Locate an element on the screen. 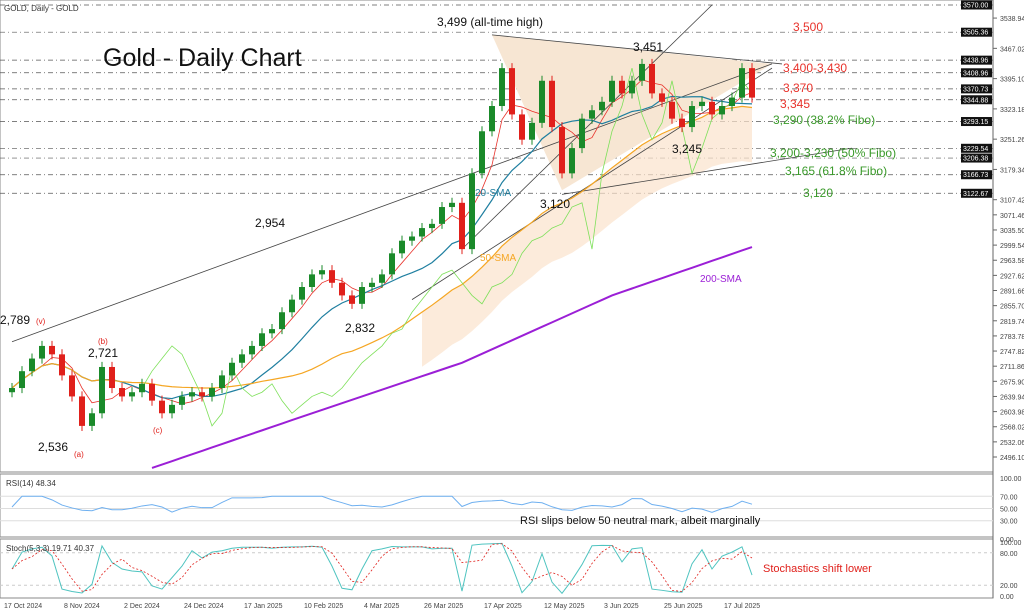 The image size is (1024, 612). price-annotation: 3,451 is located at coordinates (648, 47).